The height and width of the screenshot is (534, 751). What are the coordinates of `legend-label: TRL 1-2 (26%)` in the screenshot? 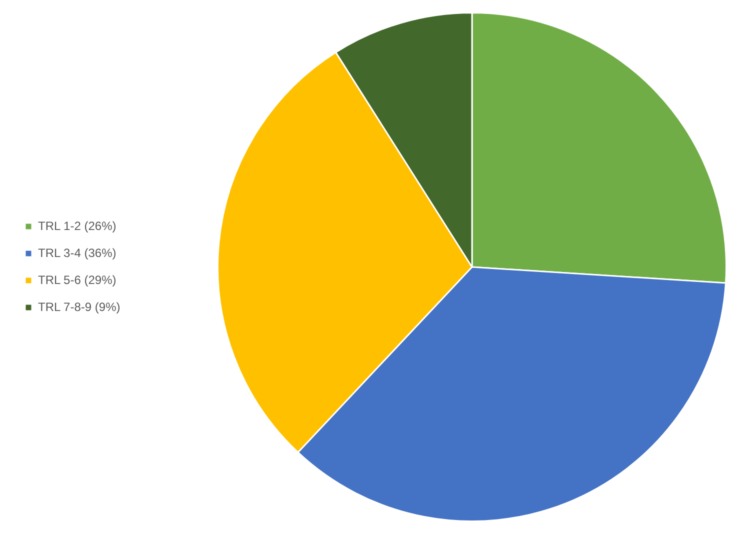 It's located at (77, 225).